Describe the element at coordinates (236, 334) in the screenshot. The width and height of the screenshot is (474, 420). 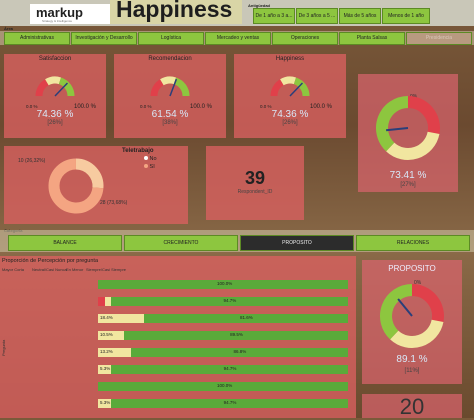
I see `bar-label-green: 89.5%` at that location.